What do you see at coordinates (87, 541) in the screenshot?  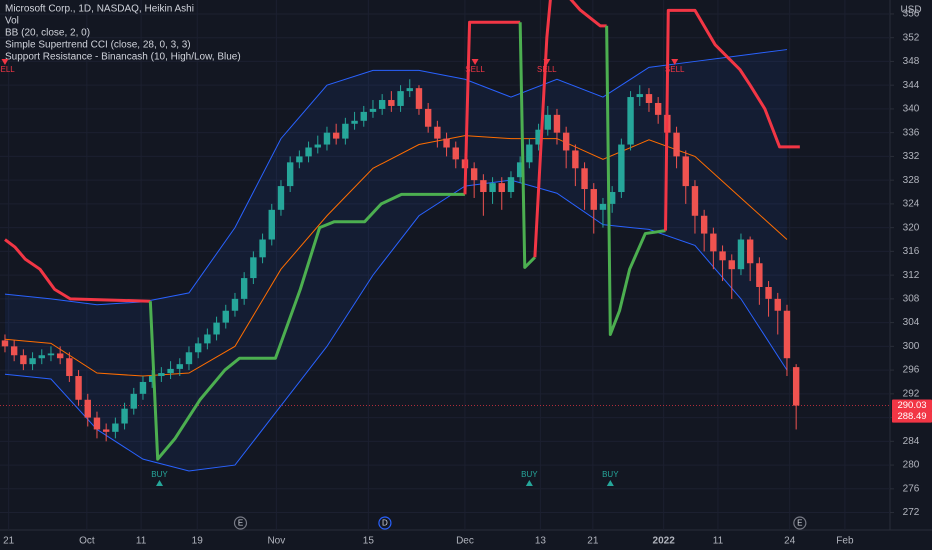 I see `x-tick-label: Oct` at bounding box center [87, 541].